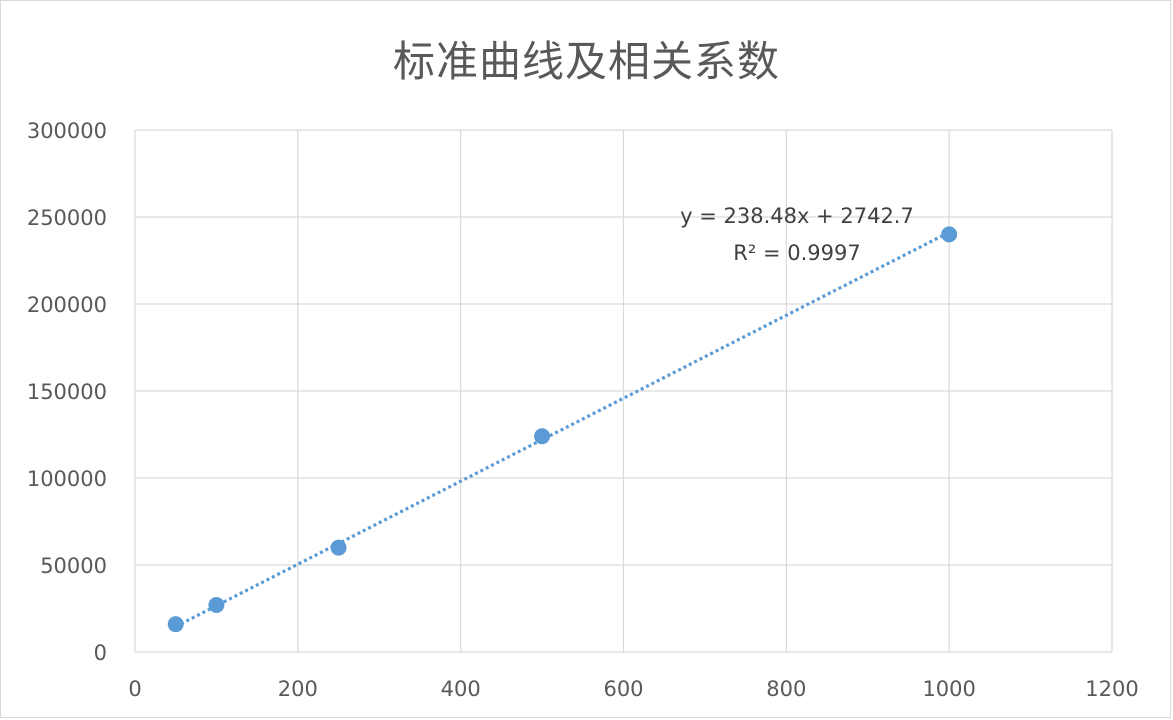 The image size is (1173, 720). Describe the element at coordinates (797, 234) in the screenshot. I see `trendline-equation: y = 238.48x + 2742.7 R² = 0.9997` at that location.